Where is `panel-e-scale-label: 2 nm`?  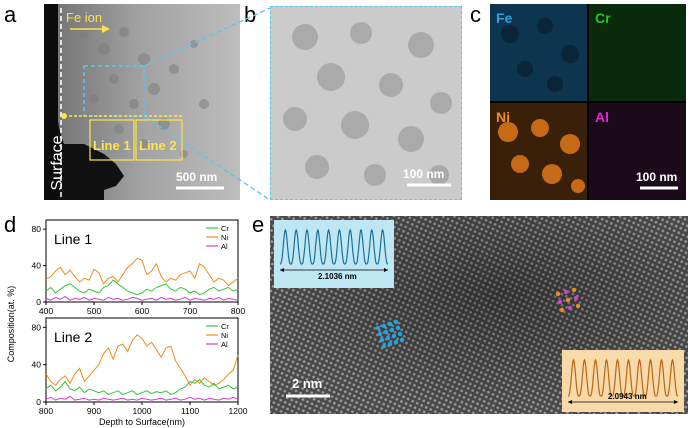 panel-e-scale-label: 2 nm is located at coordinates (307, 383).